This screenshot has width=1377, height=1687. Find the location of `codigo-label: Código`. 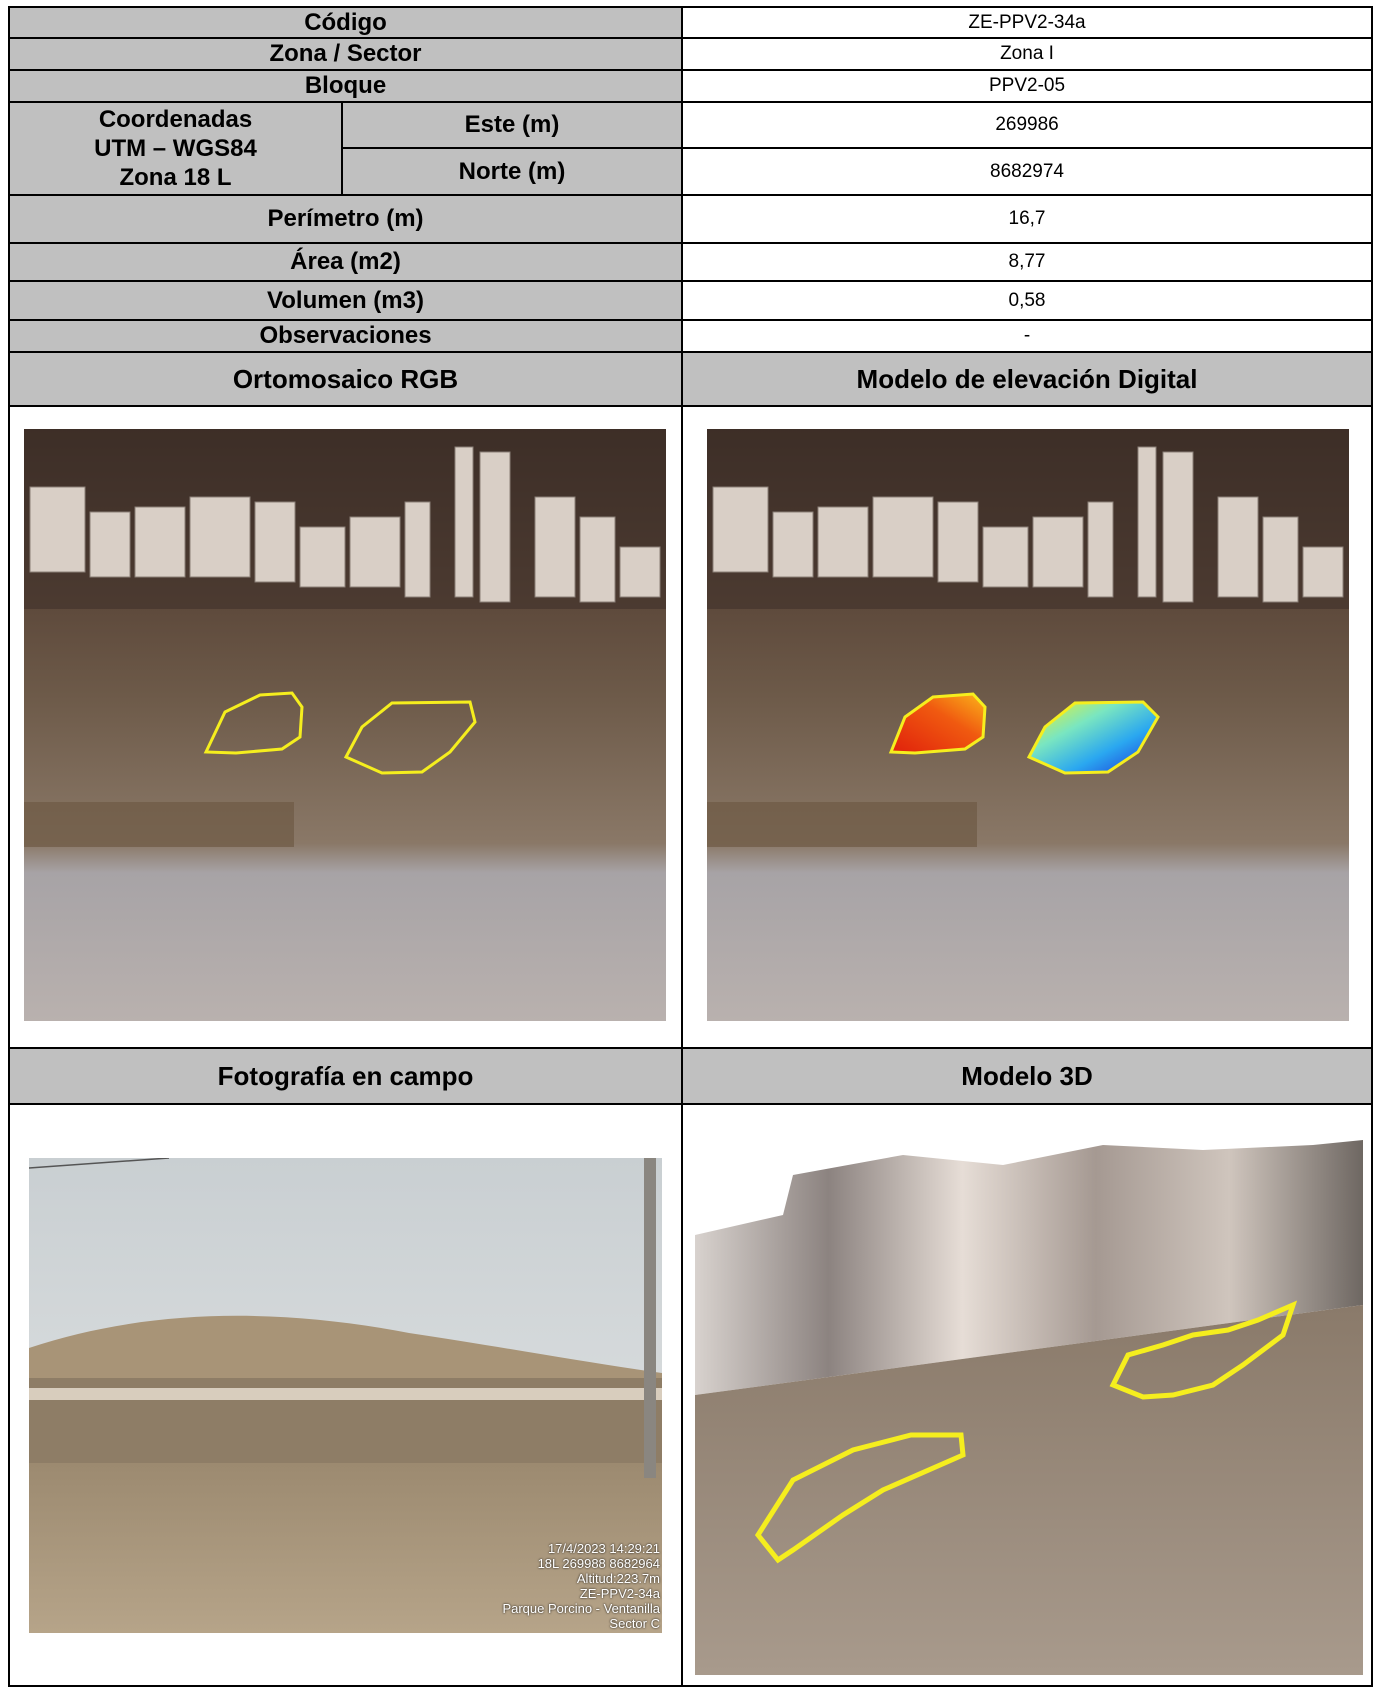

codigo-label: Código is located at coordinates (345, 22).